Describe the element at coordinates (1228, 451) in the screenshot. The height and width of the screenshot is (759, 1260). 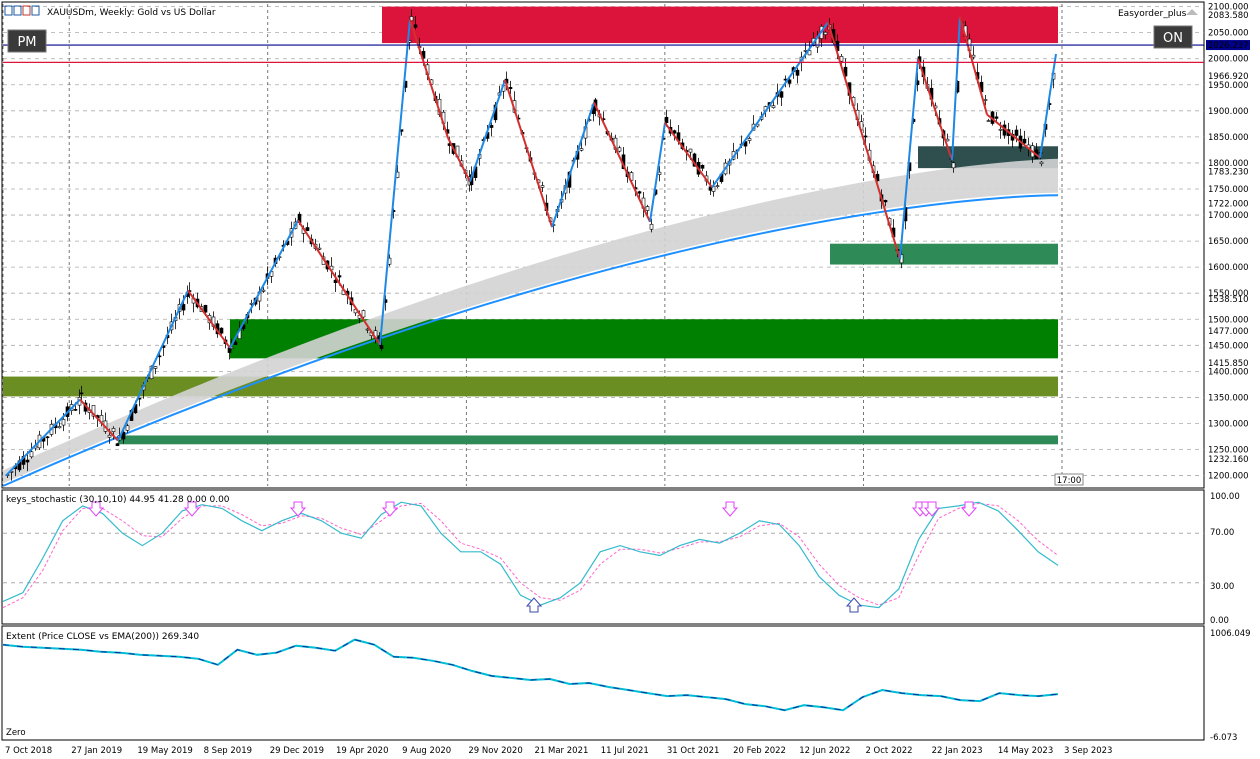
I see `price-axis-label: 1250.000` at that location.